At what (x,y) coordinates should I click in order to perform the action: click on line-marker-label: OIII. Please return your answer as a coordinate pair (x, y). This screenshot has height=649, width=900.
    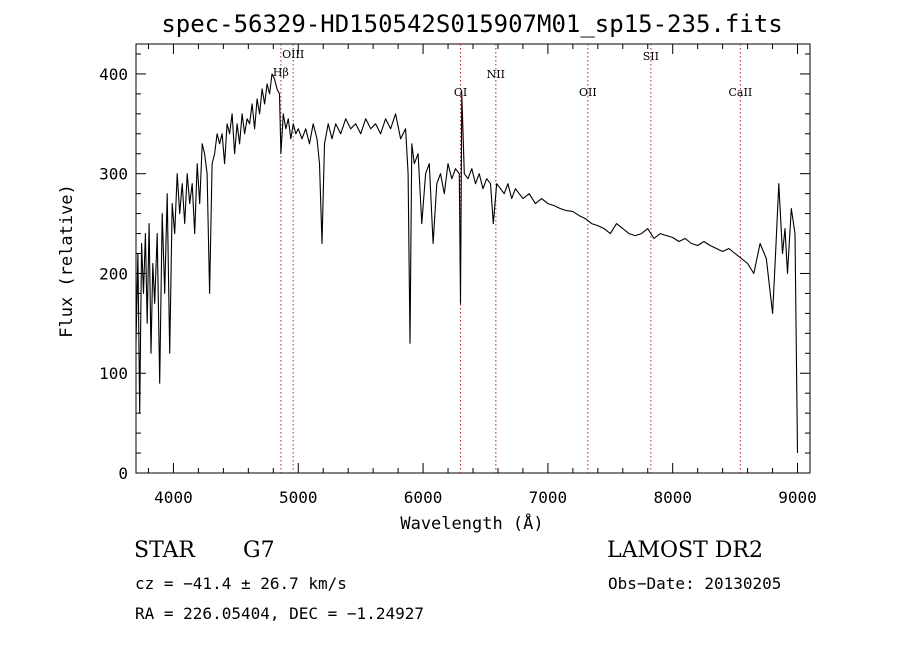
    Looking at the image, I should click on (293, 54).